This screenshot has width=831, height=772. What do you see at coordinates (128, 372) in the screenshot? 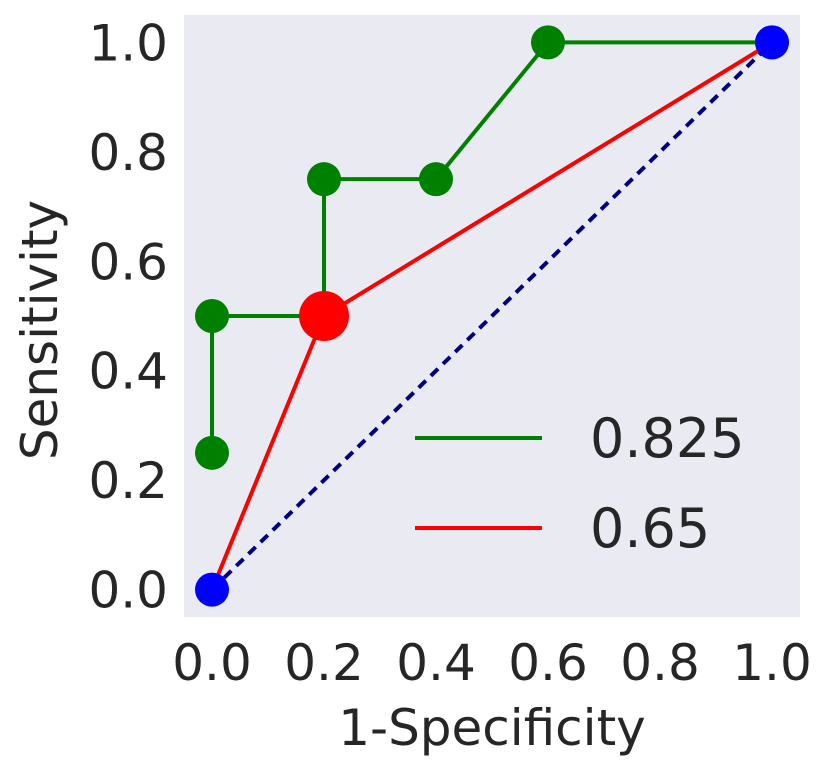
I see `y-tick-label: 0.4` at bounding box center [128, 372].